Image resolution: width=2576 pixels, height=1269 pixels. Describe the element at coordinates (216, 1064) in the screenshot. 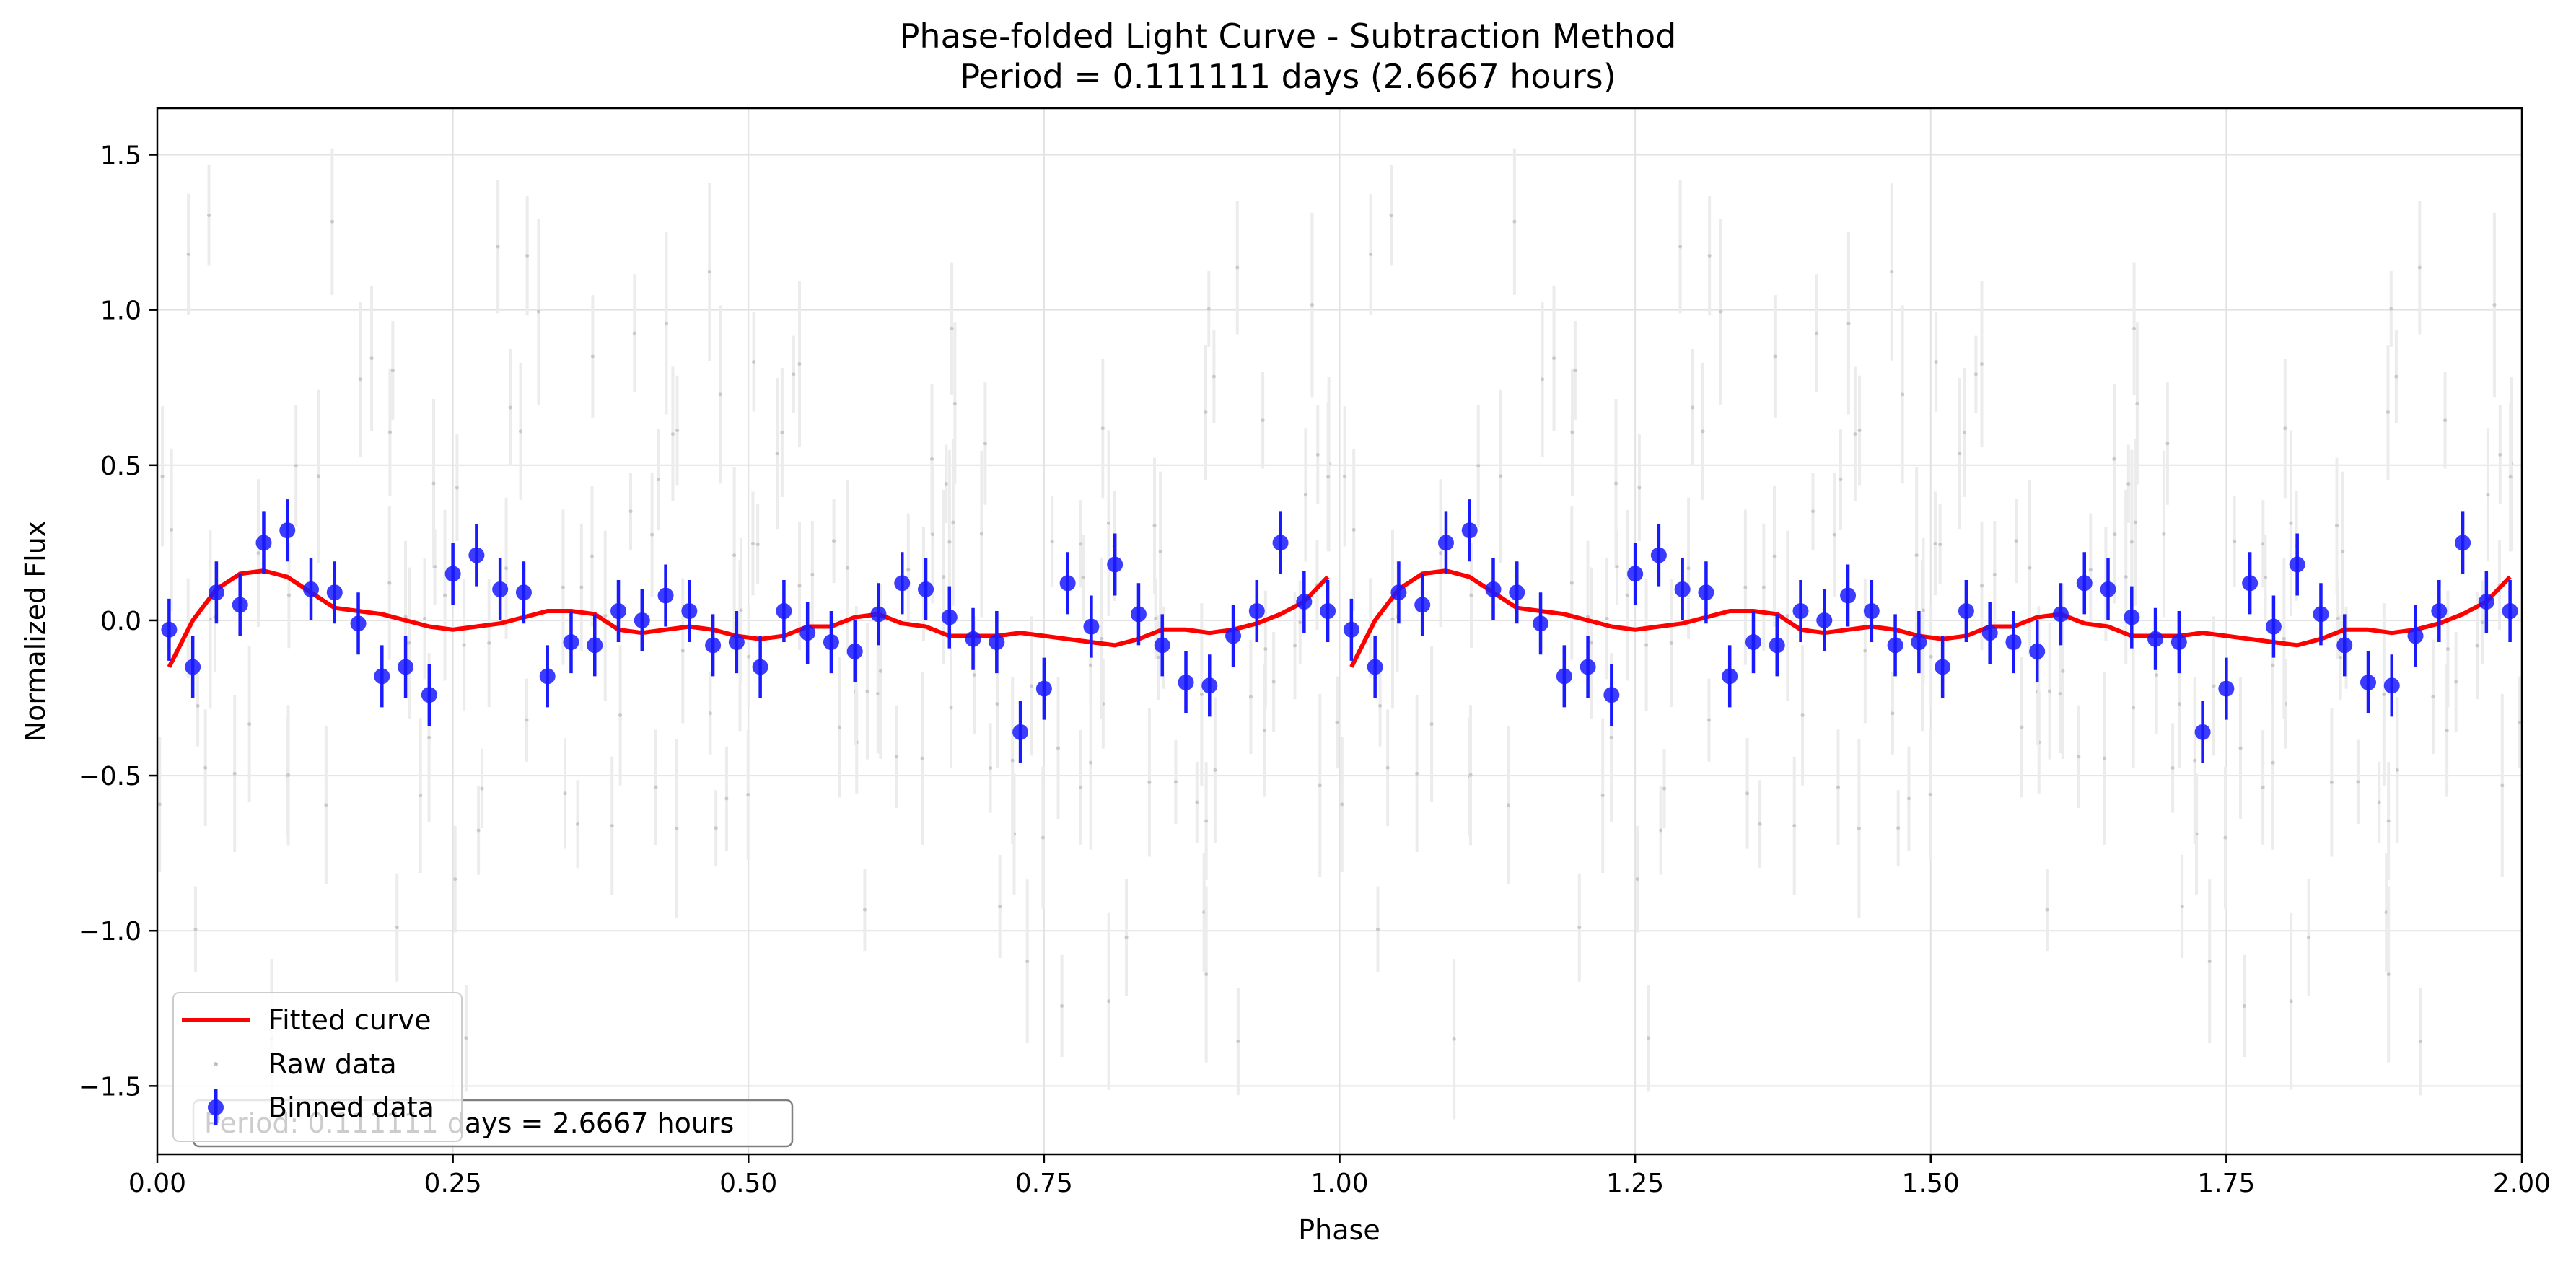

I see `legend-raw-swatch` at that location.